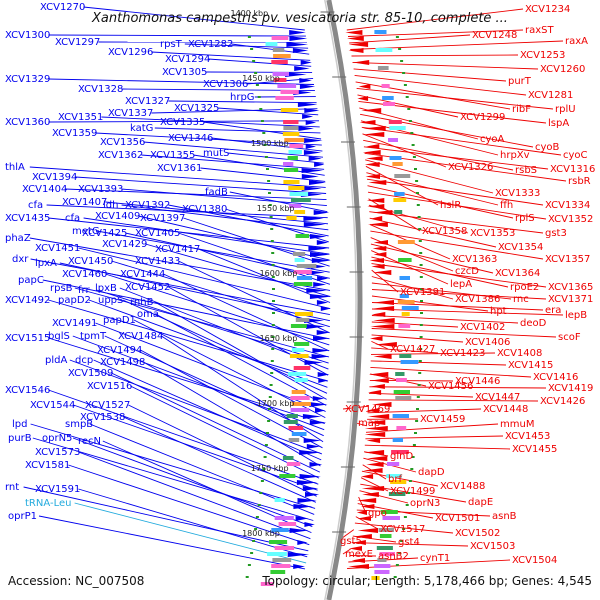  I want to click on forward-gene-label: tRNA-Leu, so click(48, 503).